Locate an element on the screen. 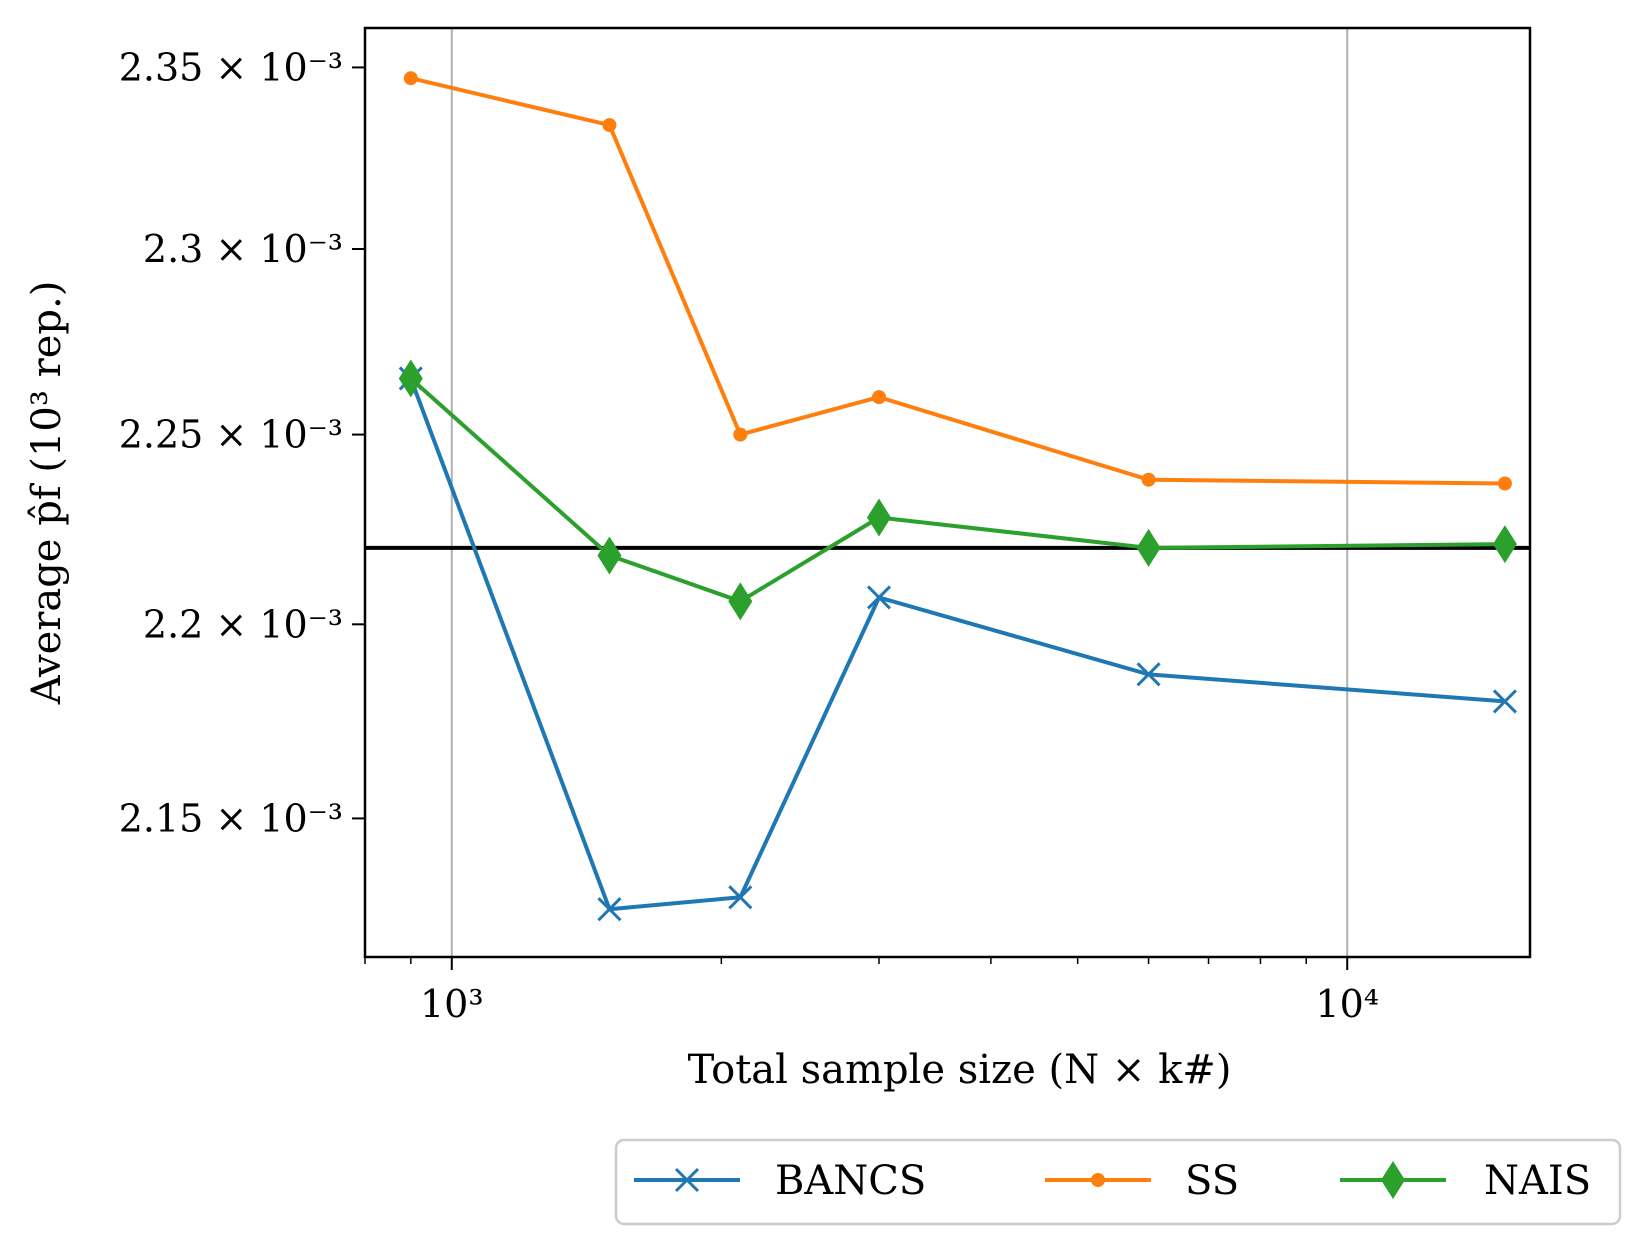  y-tick-label: 2.3 × 10⁻³ is located at coordinates (243, 249).